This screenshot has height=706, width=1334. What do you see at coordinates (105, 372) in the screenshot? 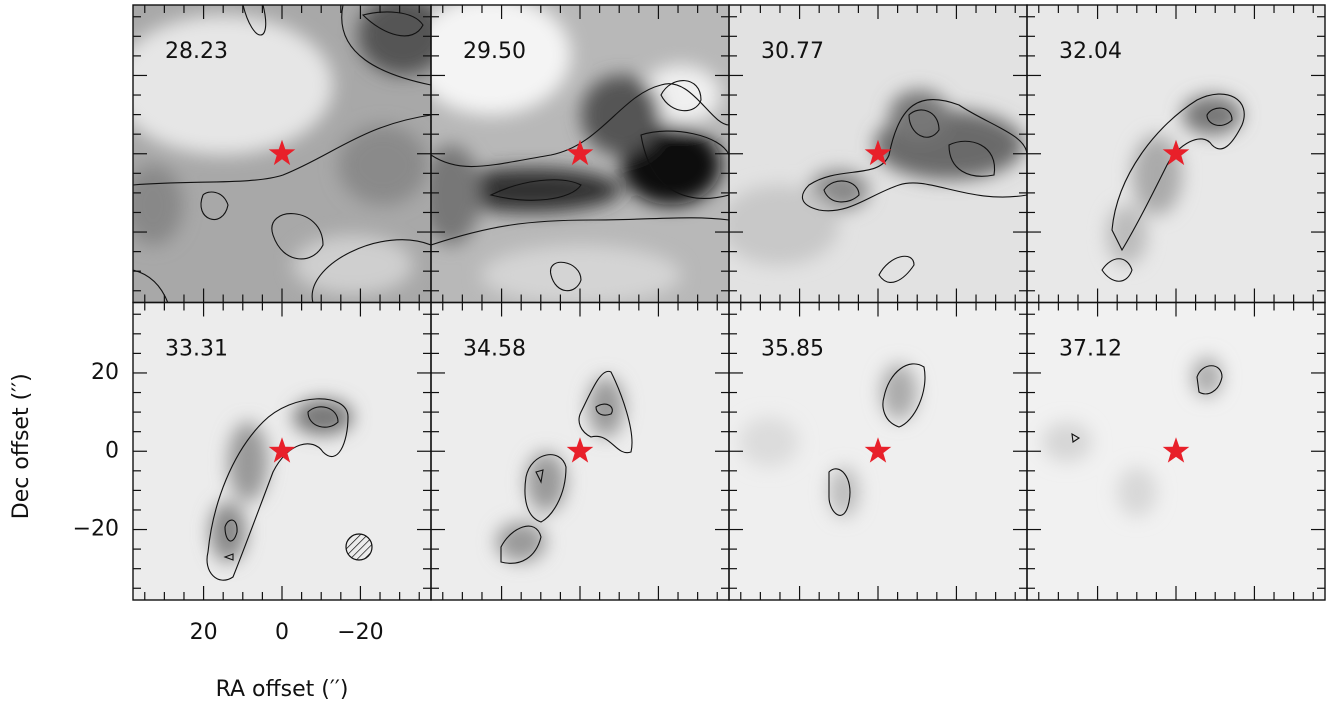
I see `y-tick-label: 20` at bounding box center [105, 372].